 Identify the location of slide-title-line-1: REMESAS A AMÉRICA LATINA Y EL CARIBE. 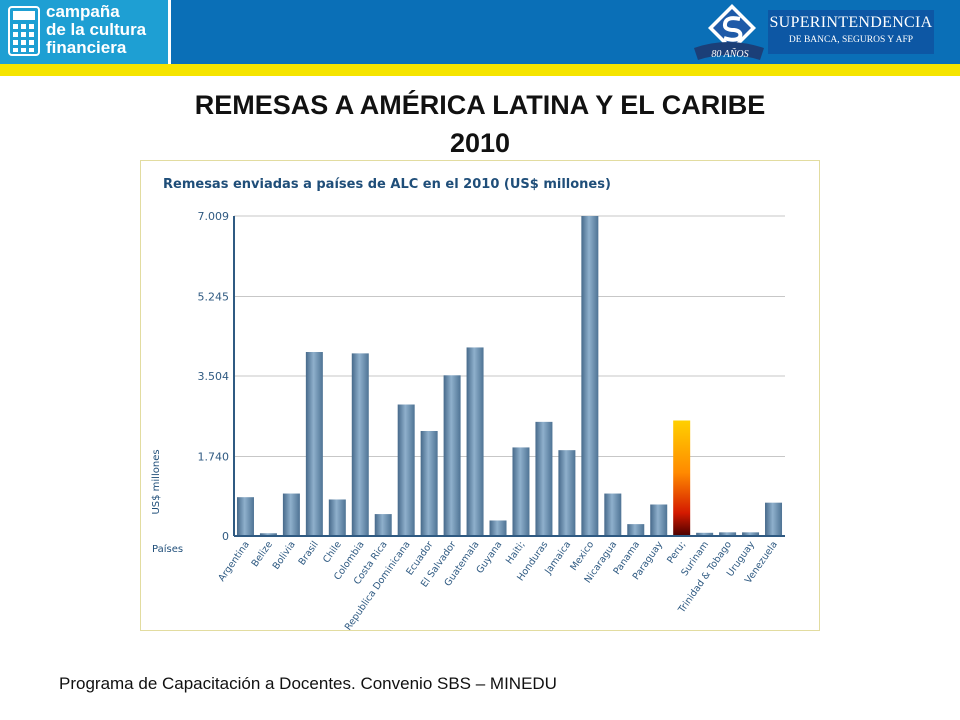
(480, 105).